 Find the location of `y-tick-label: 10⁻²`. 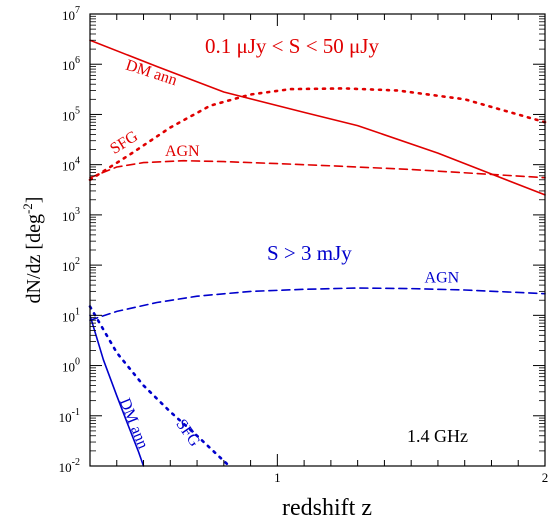

y-tick-label: 10⁻² is located at coordinates (69, 466).